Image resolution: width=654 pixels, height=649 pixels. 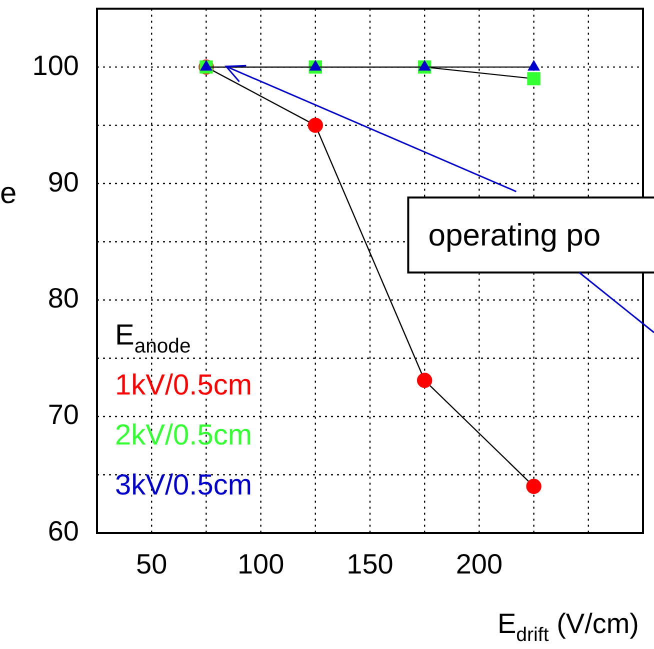 I want to click on y-tick-label: 70, so click(x=63, y=414).